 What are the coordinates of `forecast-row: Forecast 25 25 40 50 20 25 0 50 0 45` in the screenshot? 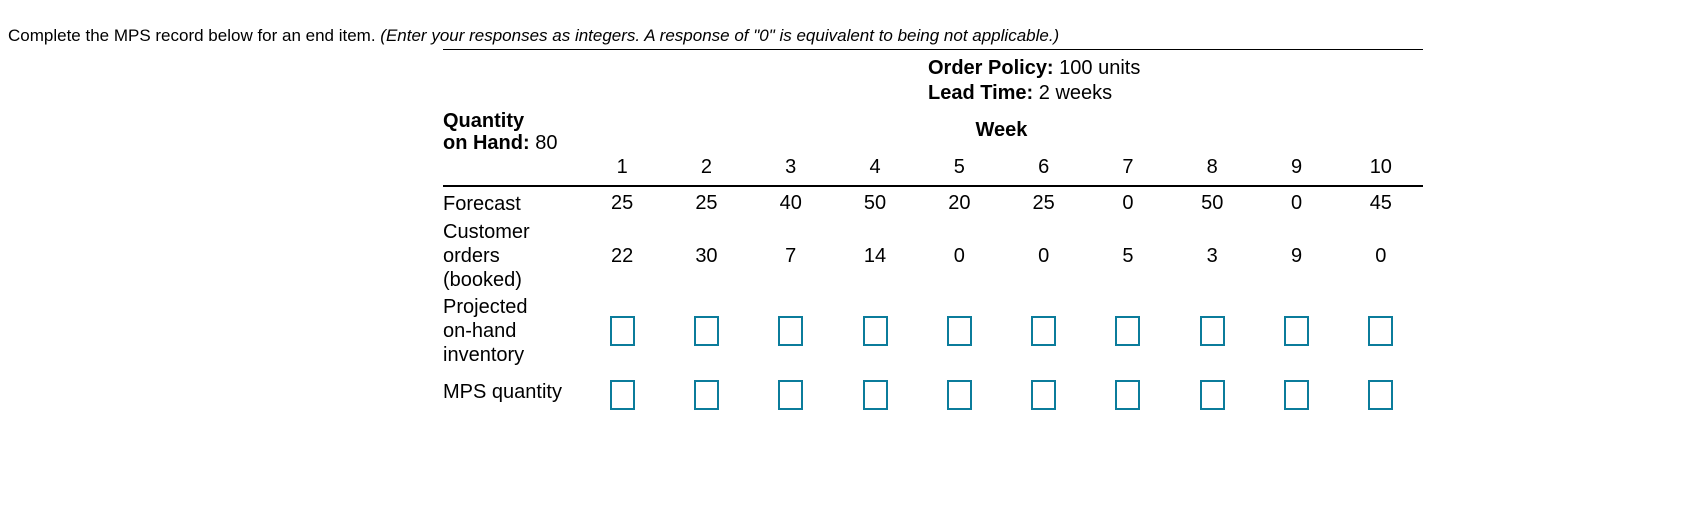 It's located at (933, 201).